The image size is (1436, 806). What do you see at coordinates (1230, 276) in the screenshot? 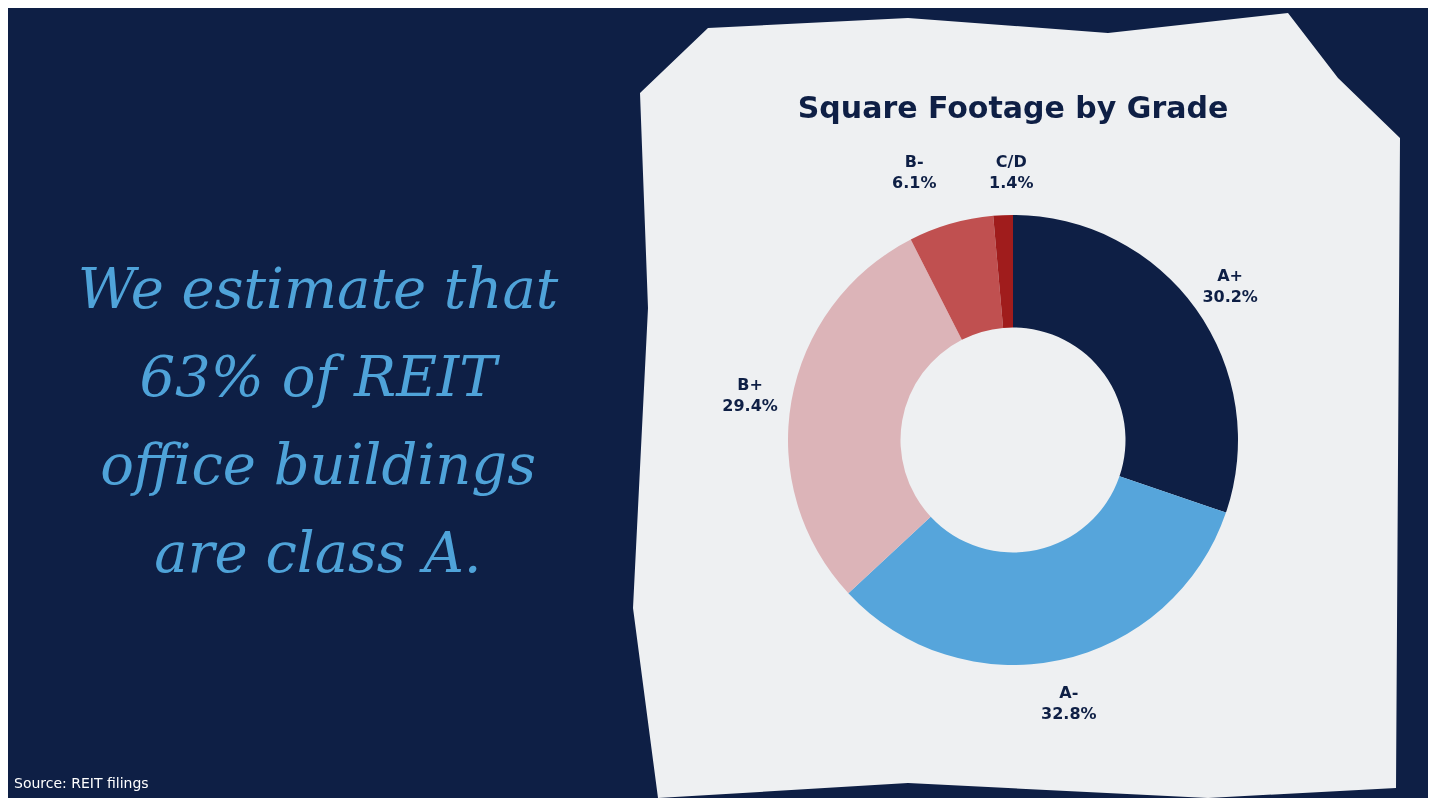
I see `slice-label: A+` at bounding box center [1230, 276].